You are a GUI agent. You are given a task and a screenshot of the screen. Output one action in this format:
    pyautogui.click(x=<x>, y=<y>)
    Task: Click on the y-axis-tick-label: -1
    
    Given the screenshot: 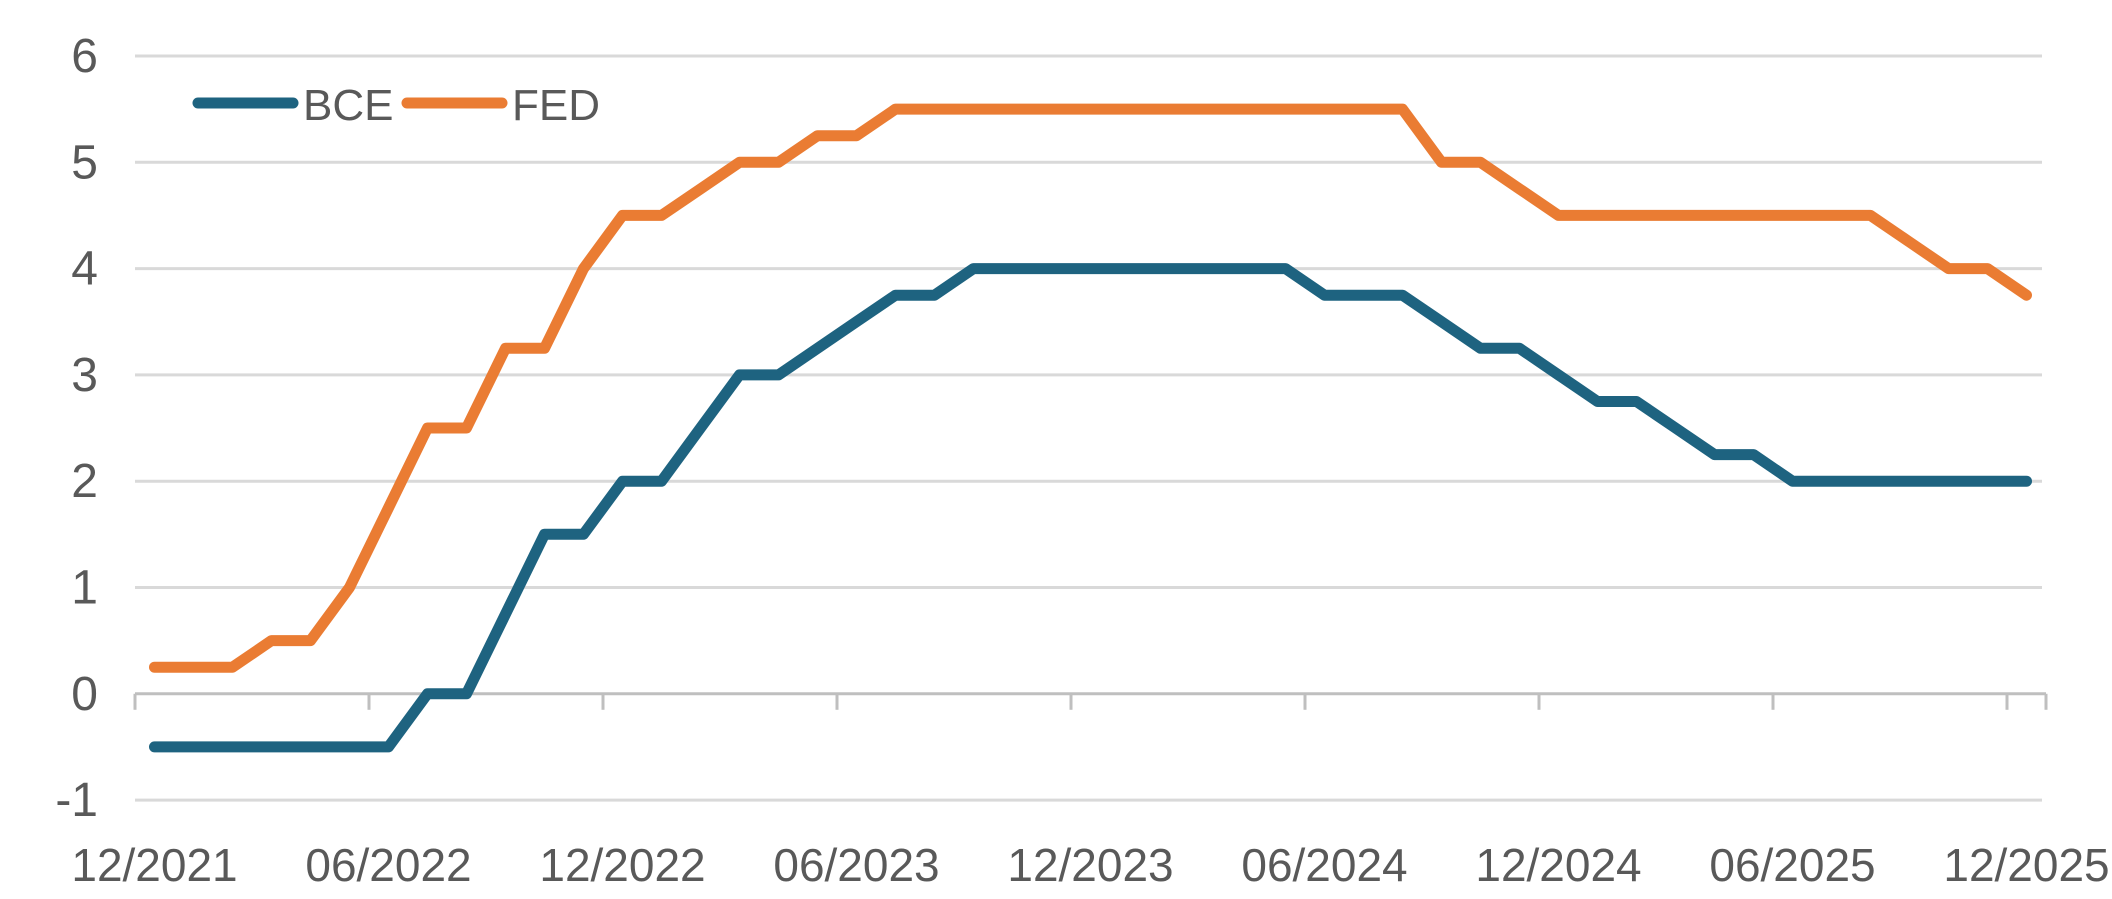 What is the action you would take?
    pyautogui.click(x=76, y=800)
    